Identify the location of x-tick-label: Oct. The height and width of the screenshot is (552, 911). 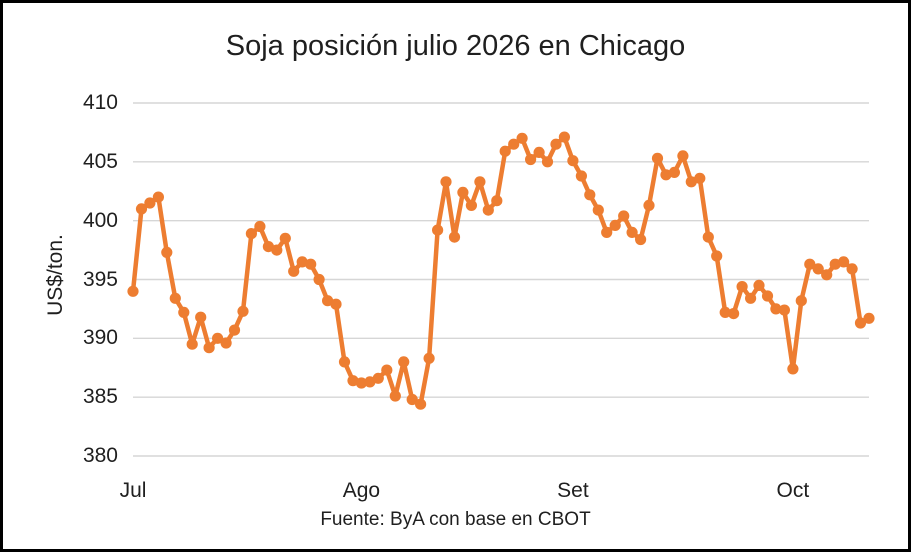
(793, 490).